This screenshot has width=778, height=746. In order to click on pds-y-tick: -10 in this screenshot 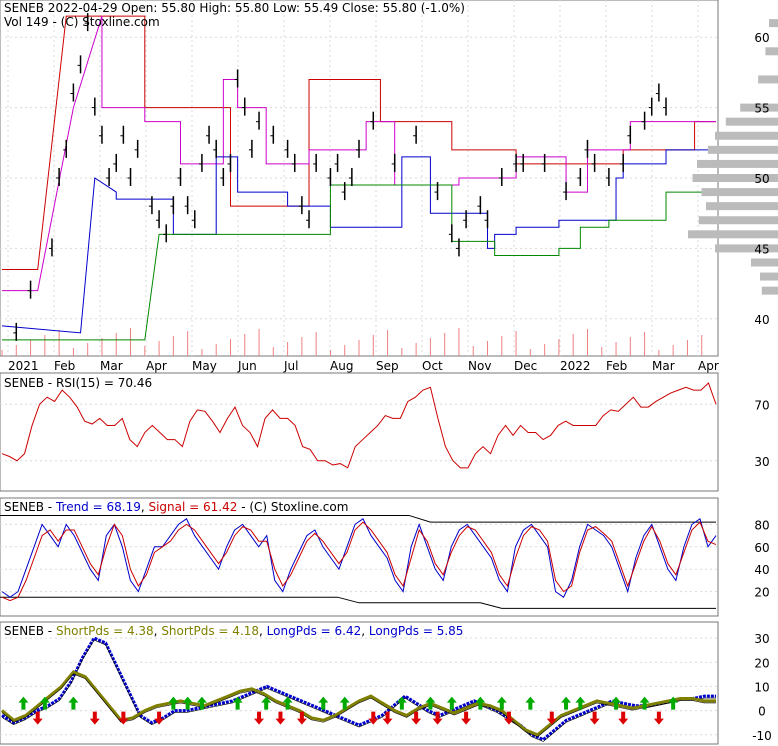, I will do `click(762, 736)`.